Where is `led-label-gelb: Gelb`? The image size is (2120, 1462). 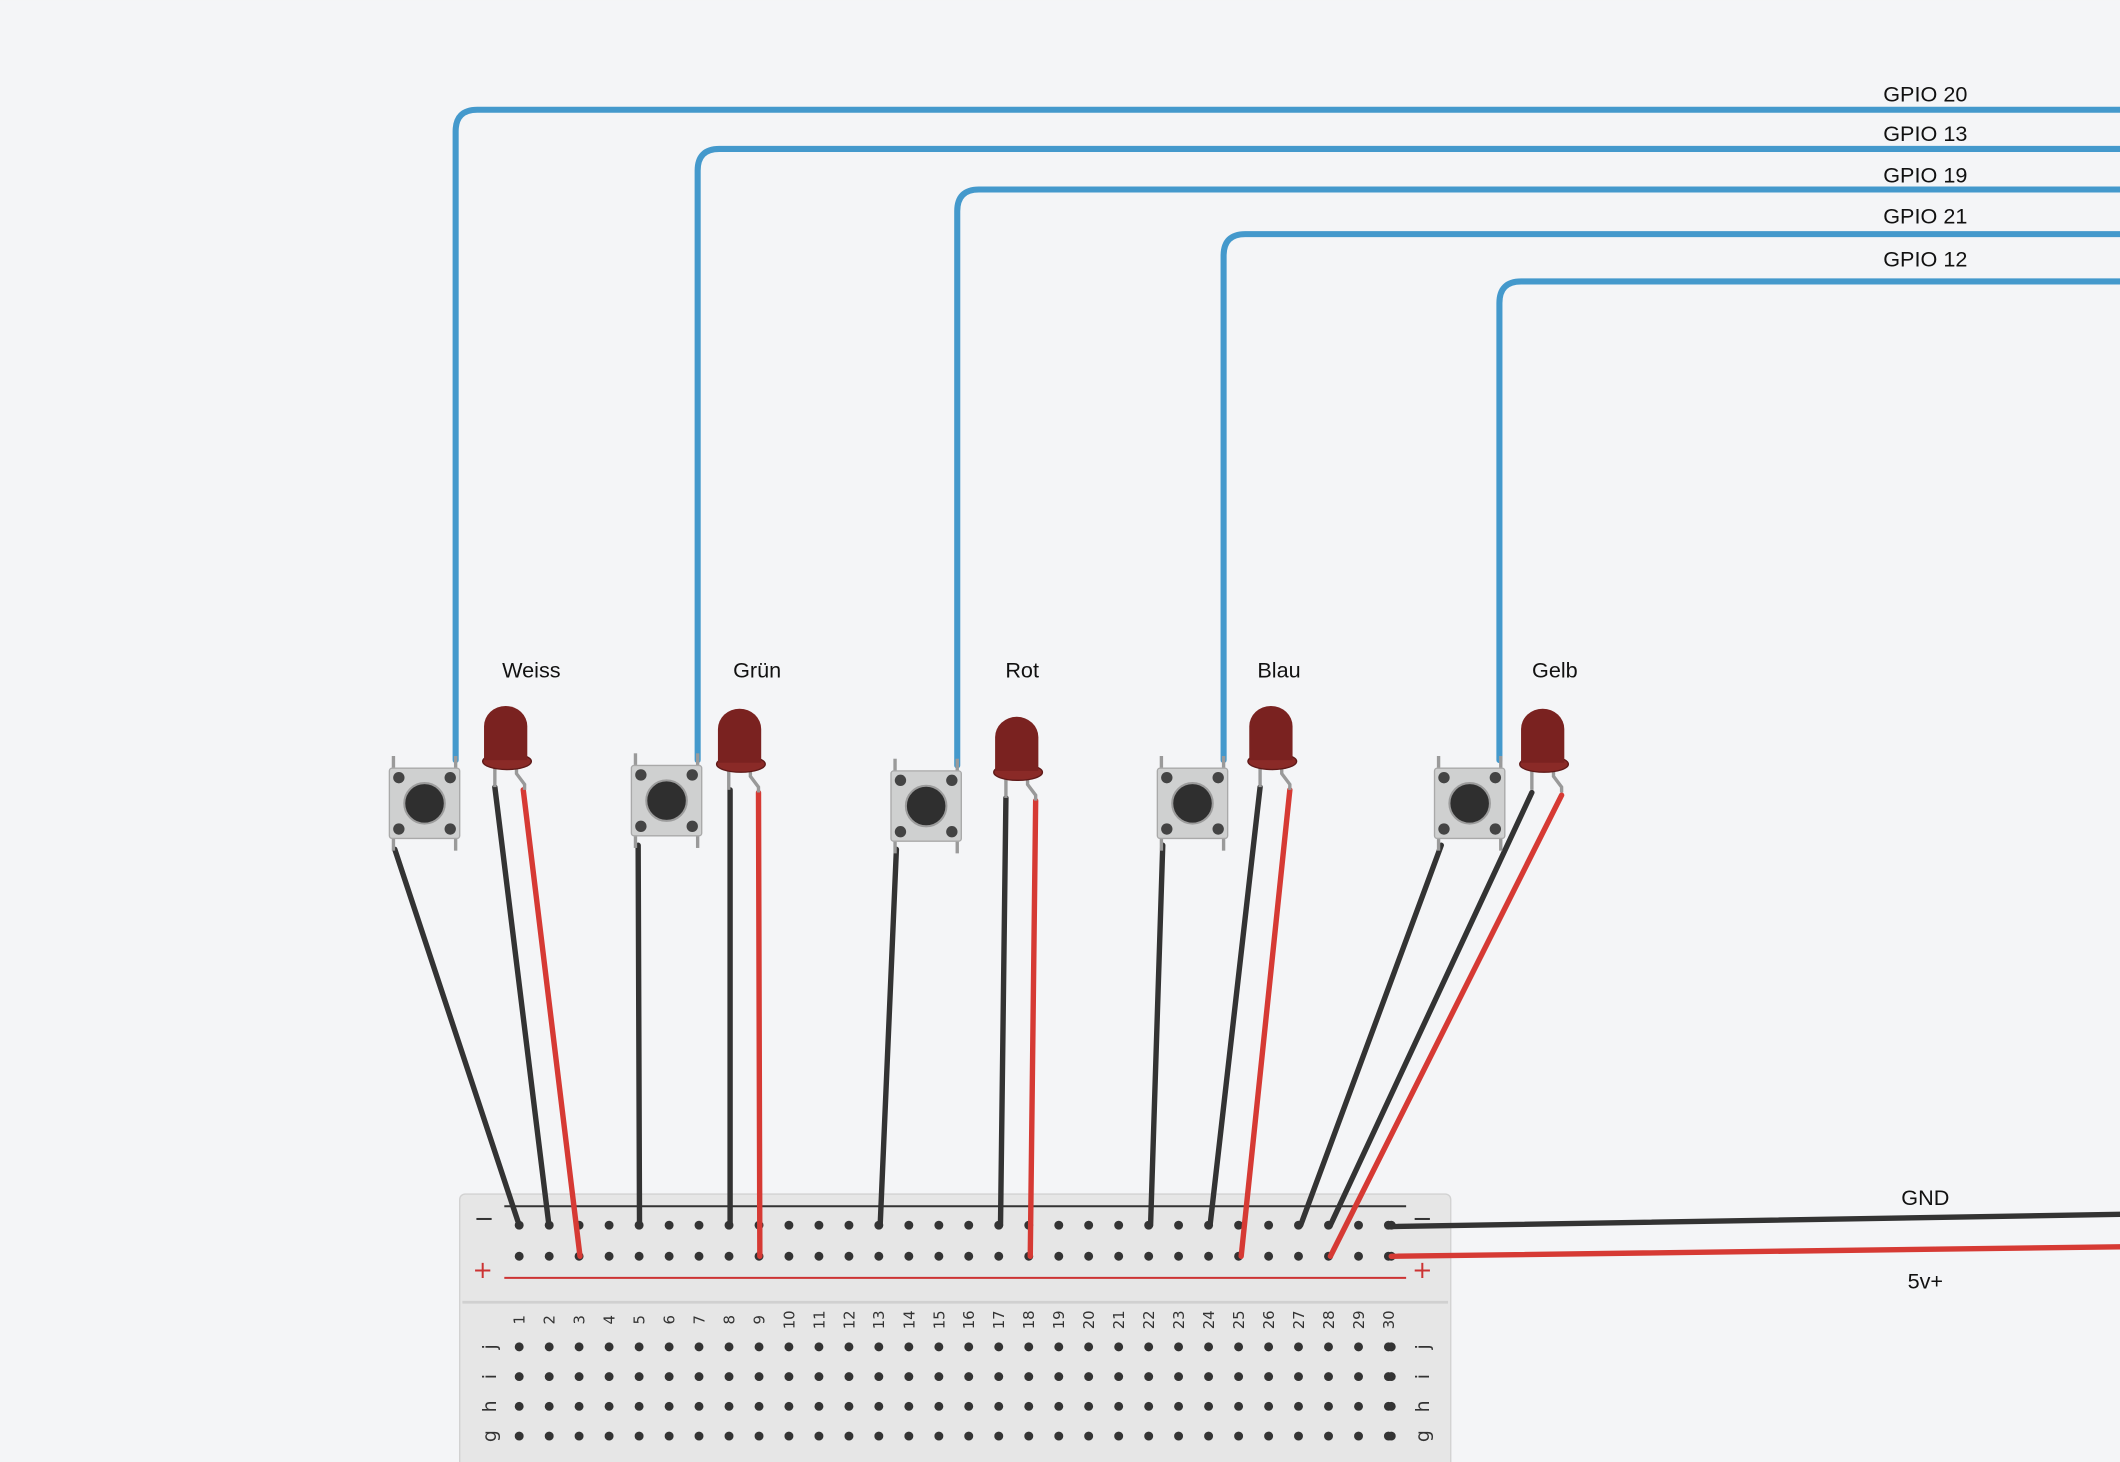
led-label-gelb: Gelb is located at coordinates (1555, 670).